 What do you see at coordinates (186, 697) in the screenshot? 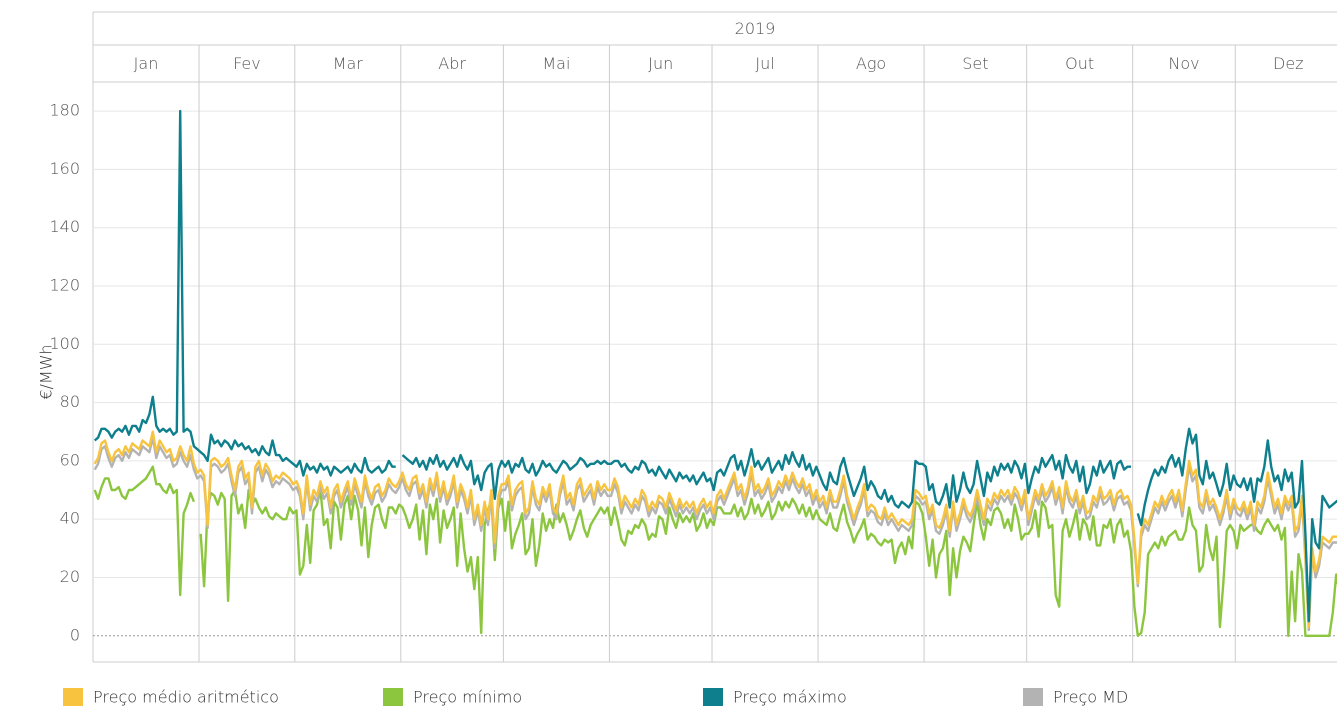
I see `legend-label: Preço médio aritmético` at bounding box center [186, 697].